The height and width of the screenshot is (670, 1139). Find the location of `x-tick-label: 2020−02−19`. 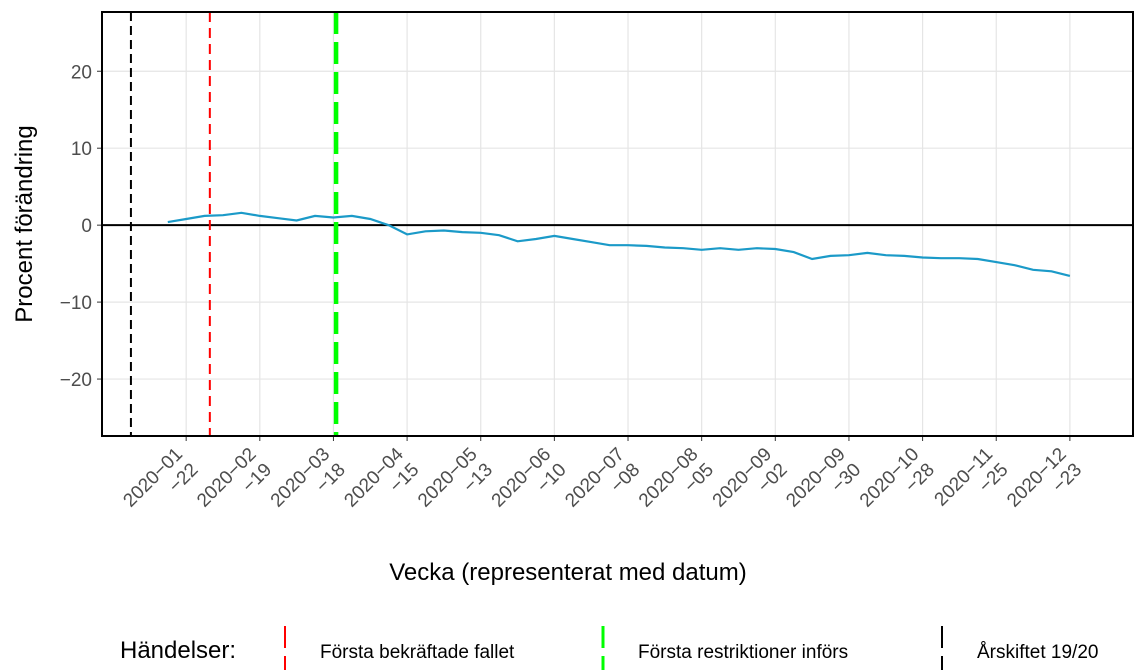

x-tick-label: 2020−02−19 is located at coordinates (234, 485).